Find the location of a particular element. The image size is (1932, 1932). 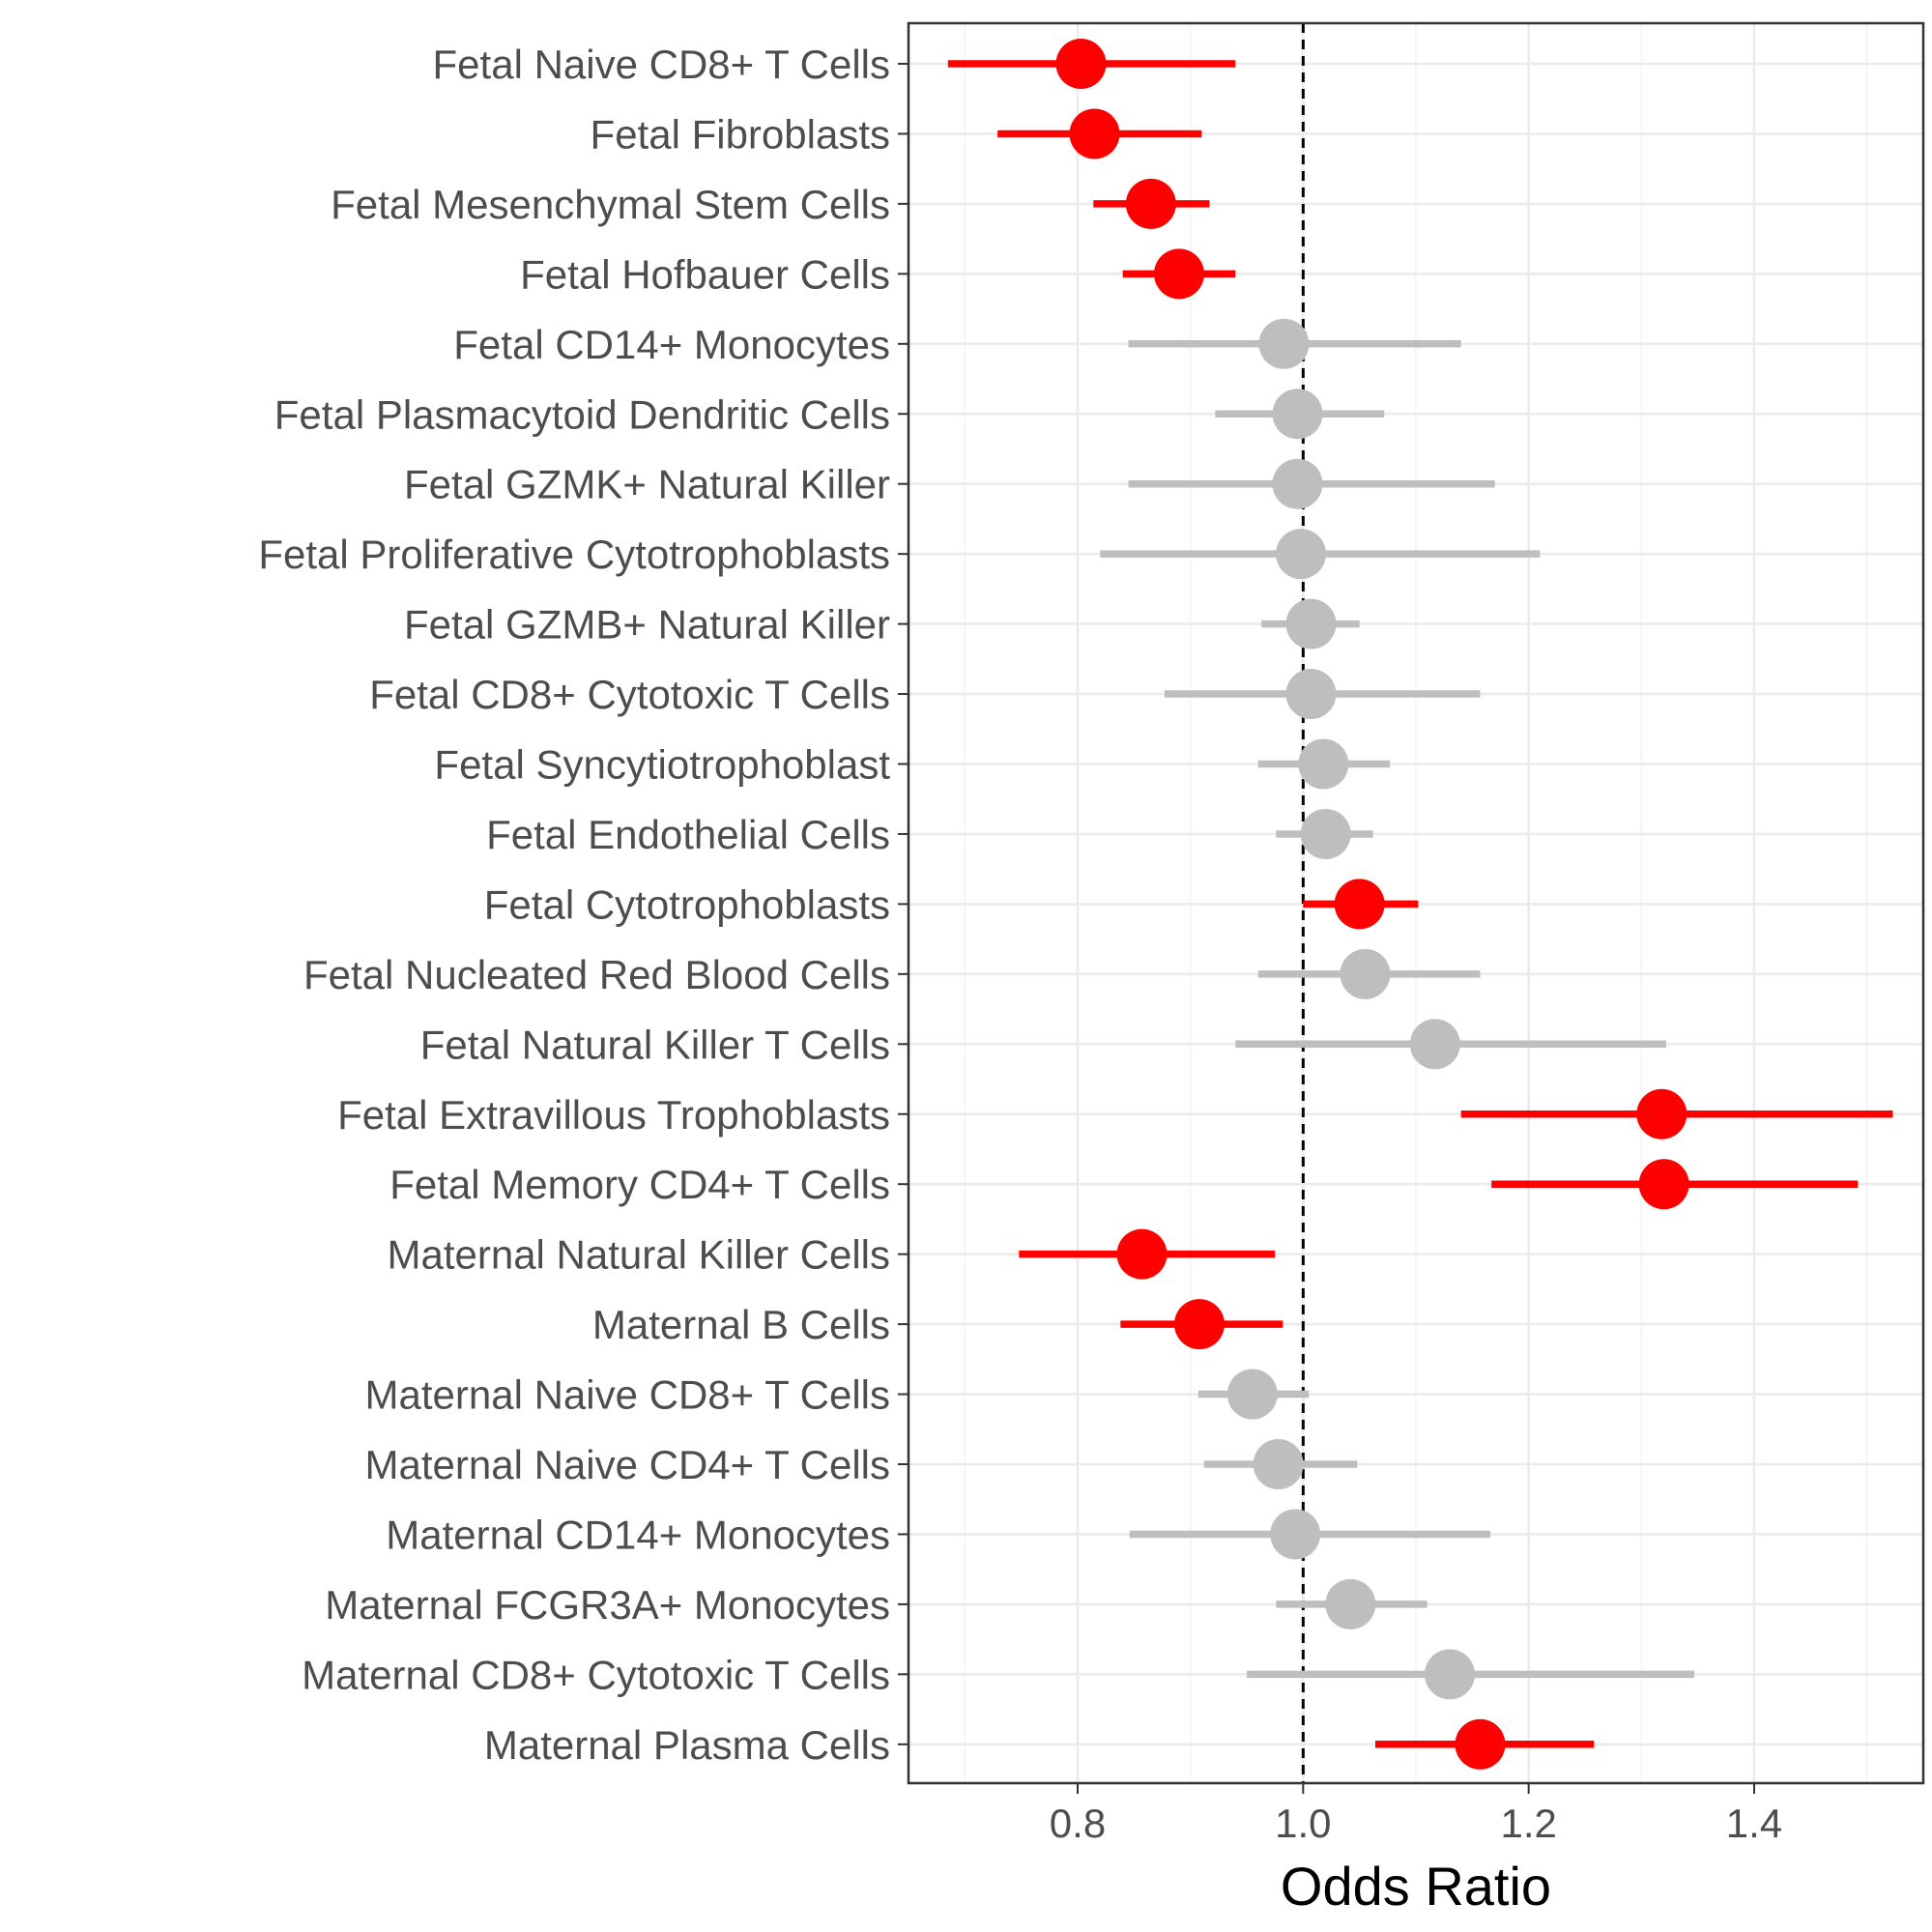

category-label: Maternal FCGR3A+ Monocytes is located at coordinates (607, 1605).